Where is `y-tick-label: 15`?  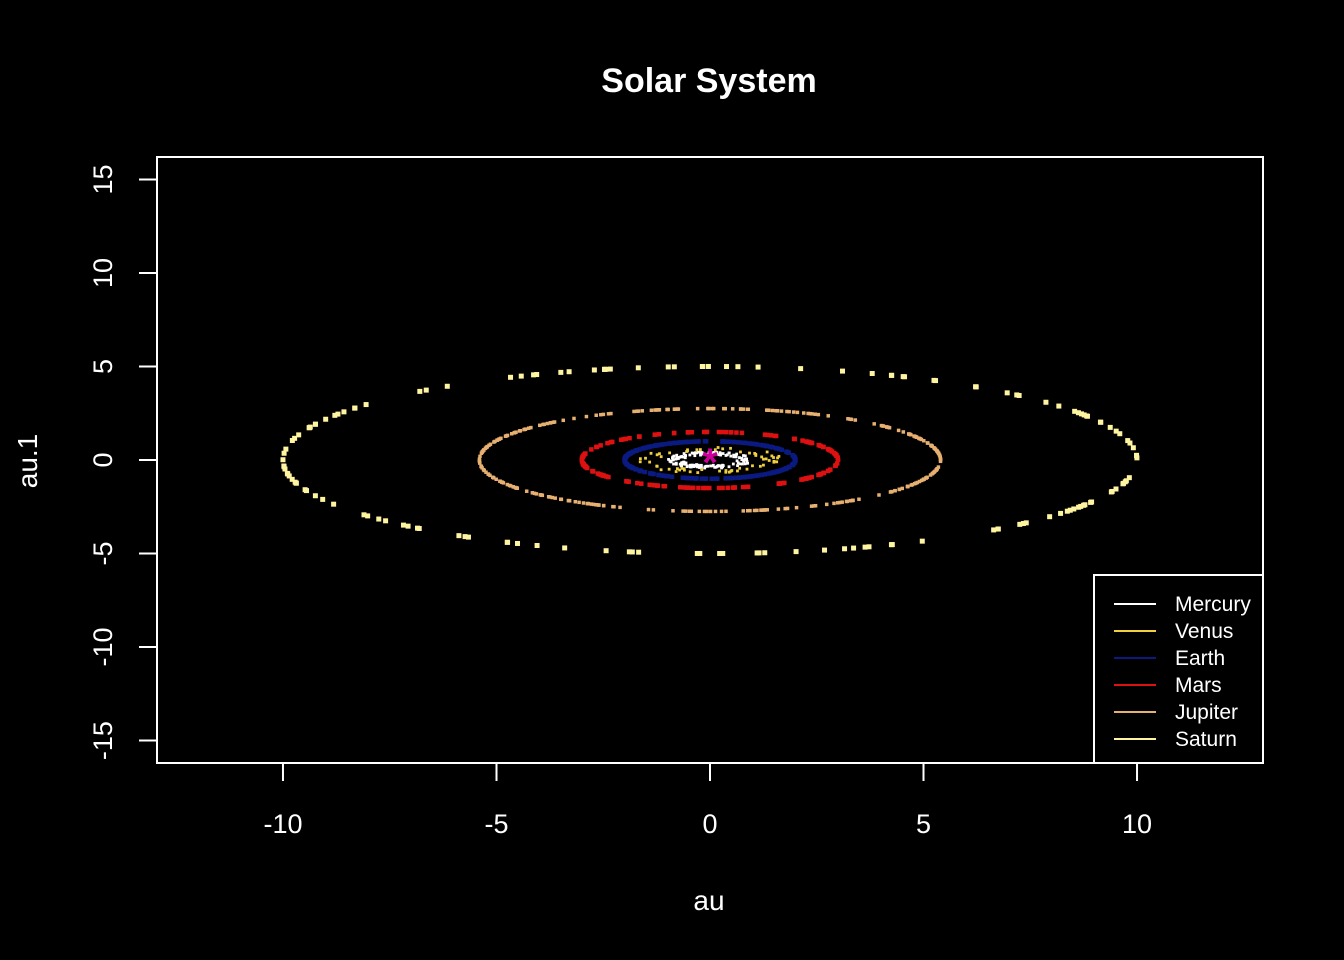
y-tick-label: 15 is located at coordinates (103, 179).